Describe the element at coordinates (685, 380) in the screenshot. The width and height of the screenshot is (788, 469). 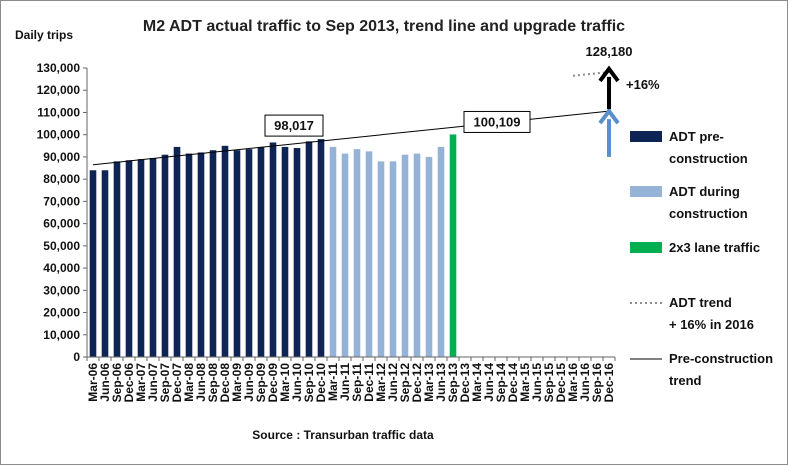
I see `legend-label-pre-construction-trend: trend` at that location.